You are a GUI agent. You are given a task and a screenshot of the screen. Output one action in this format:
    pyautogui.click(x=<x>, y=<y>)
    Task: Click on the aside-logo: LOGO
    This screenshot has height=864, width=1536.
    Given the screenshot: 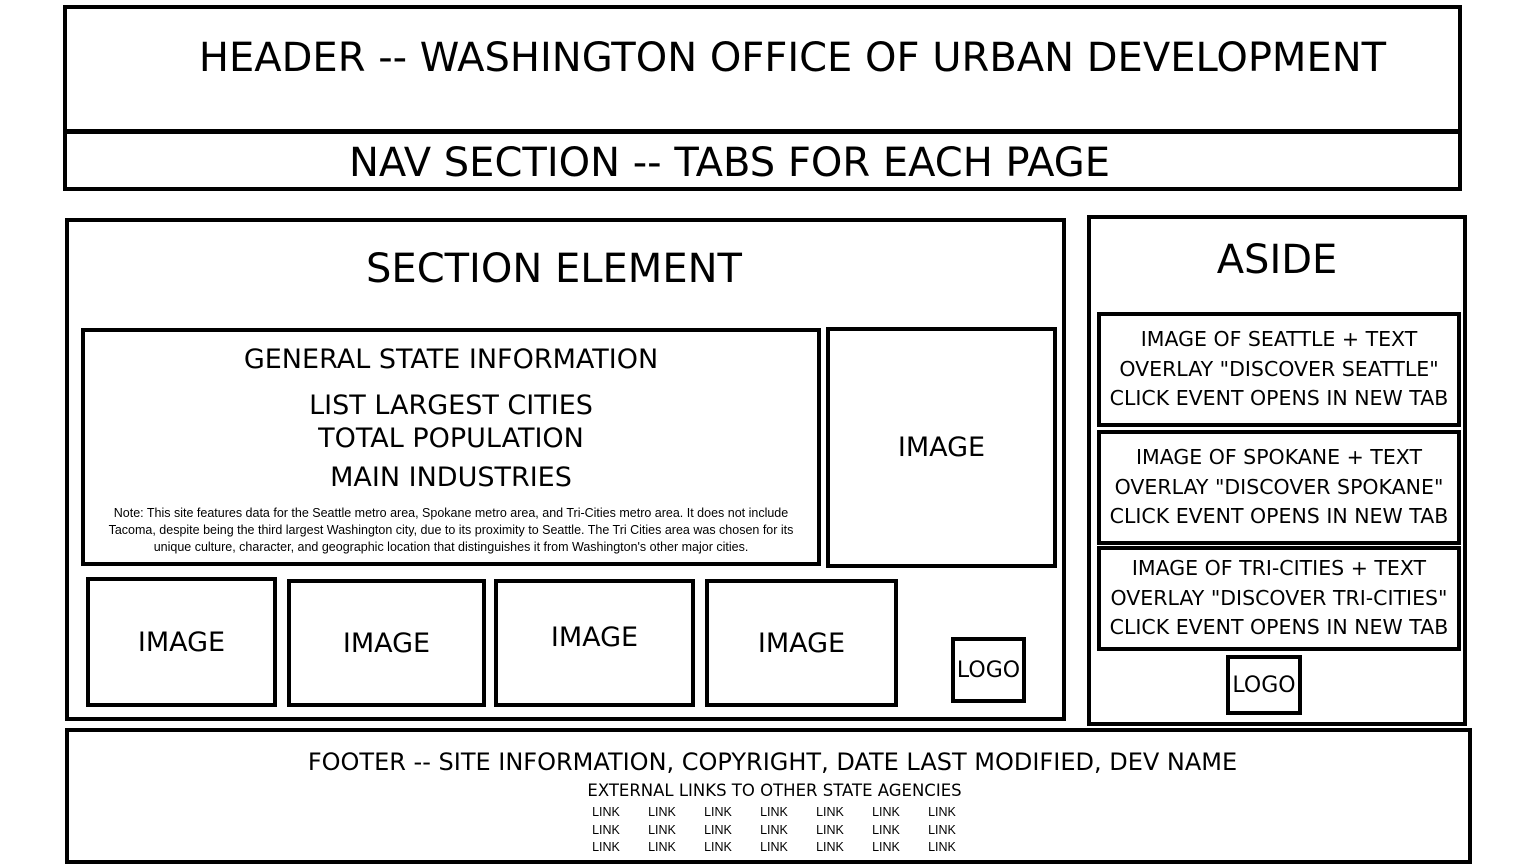 What is the action you would take?
    pyautogui.click(x=1264, y=685)
    